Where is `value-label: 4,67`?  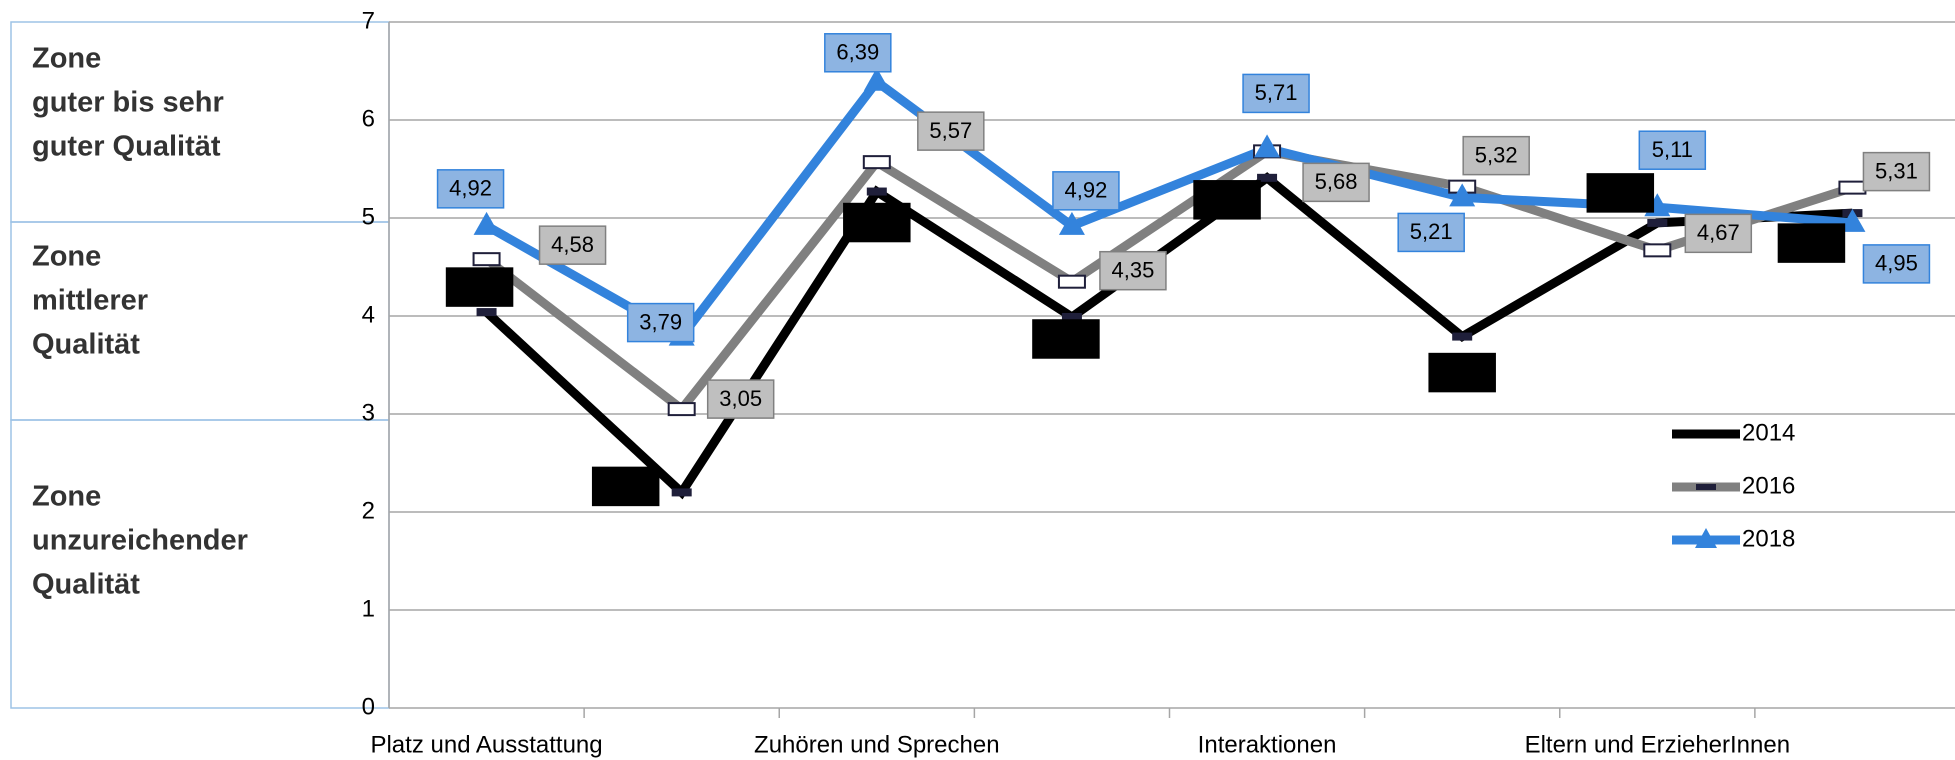 value-label: 4,67 is located at coordinates (1718, 232).